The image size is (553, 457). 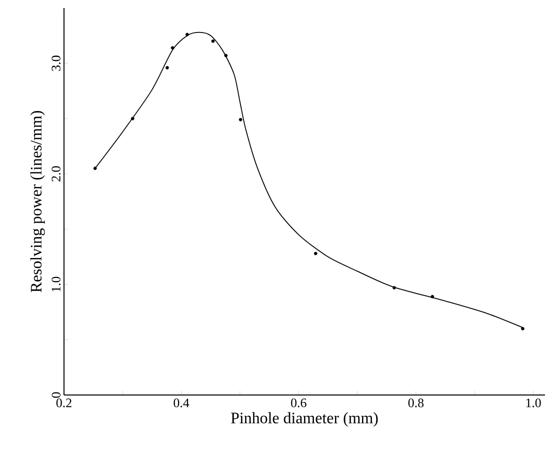 I want to click on y-tick-label: 0, so click(x=56, y=395).